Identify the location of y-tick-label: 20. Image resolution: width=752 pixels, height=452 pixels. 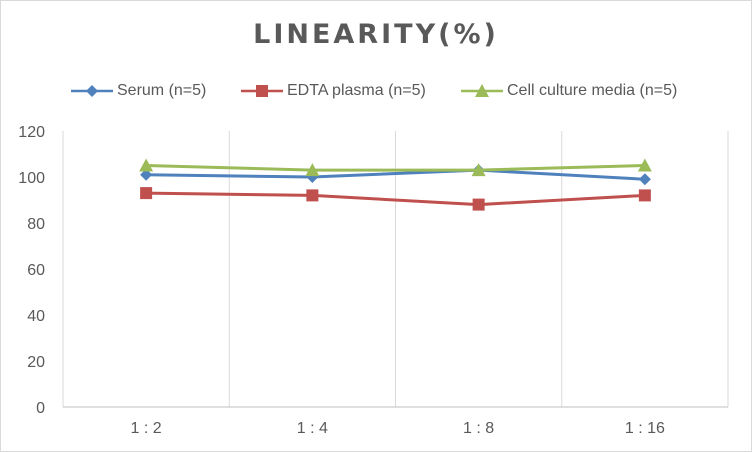
(36, 362).